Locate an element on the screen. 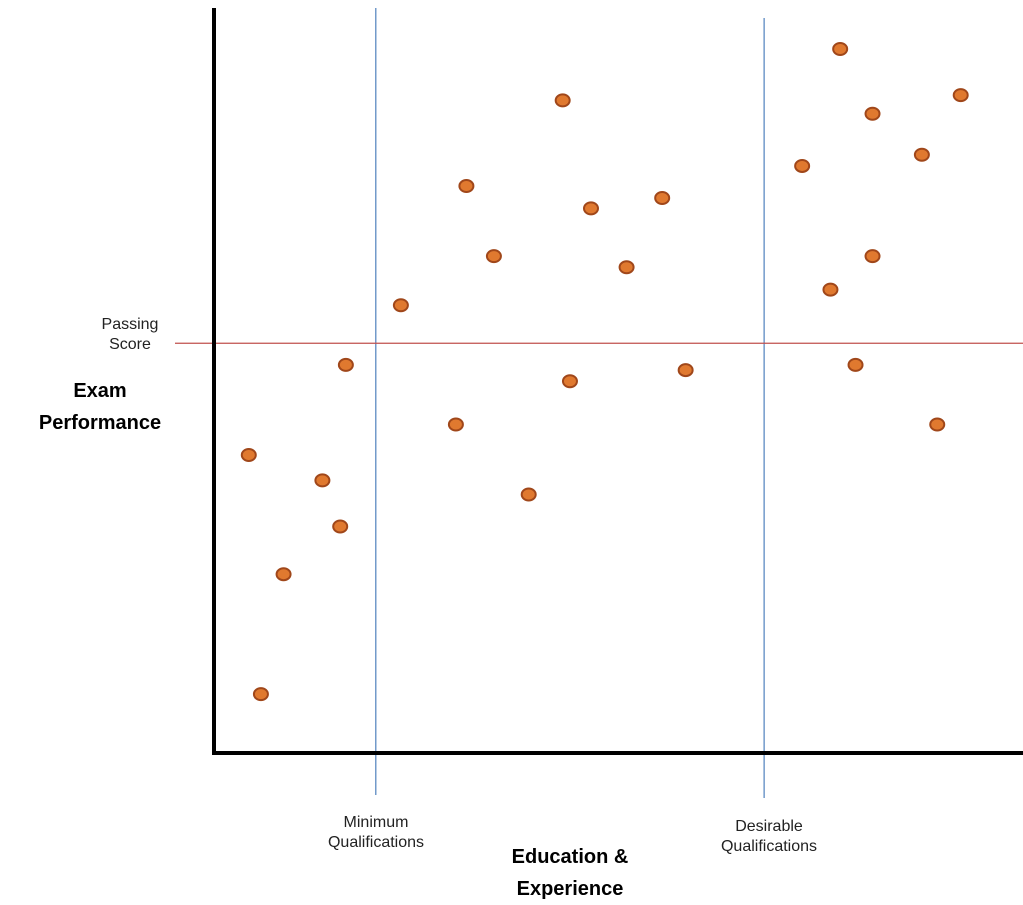 This screenshot has width=1023, height=905. minimum-qualifications-label-line2: Qualifications is located at coordinates (376, 842).